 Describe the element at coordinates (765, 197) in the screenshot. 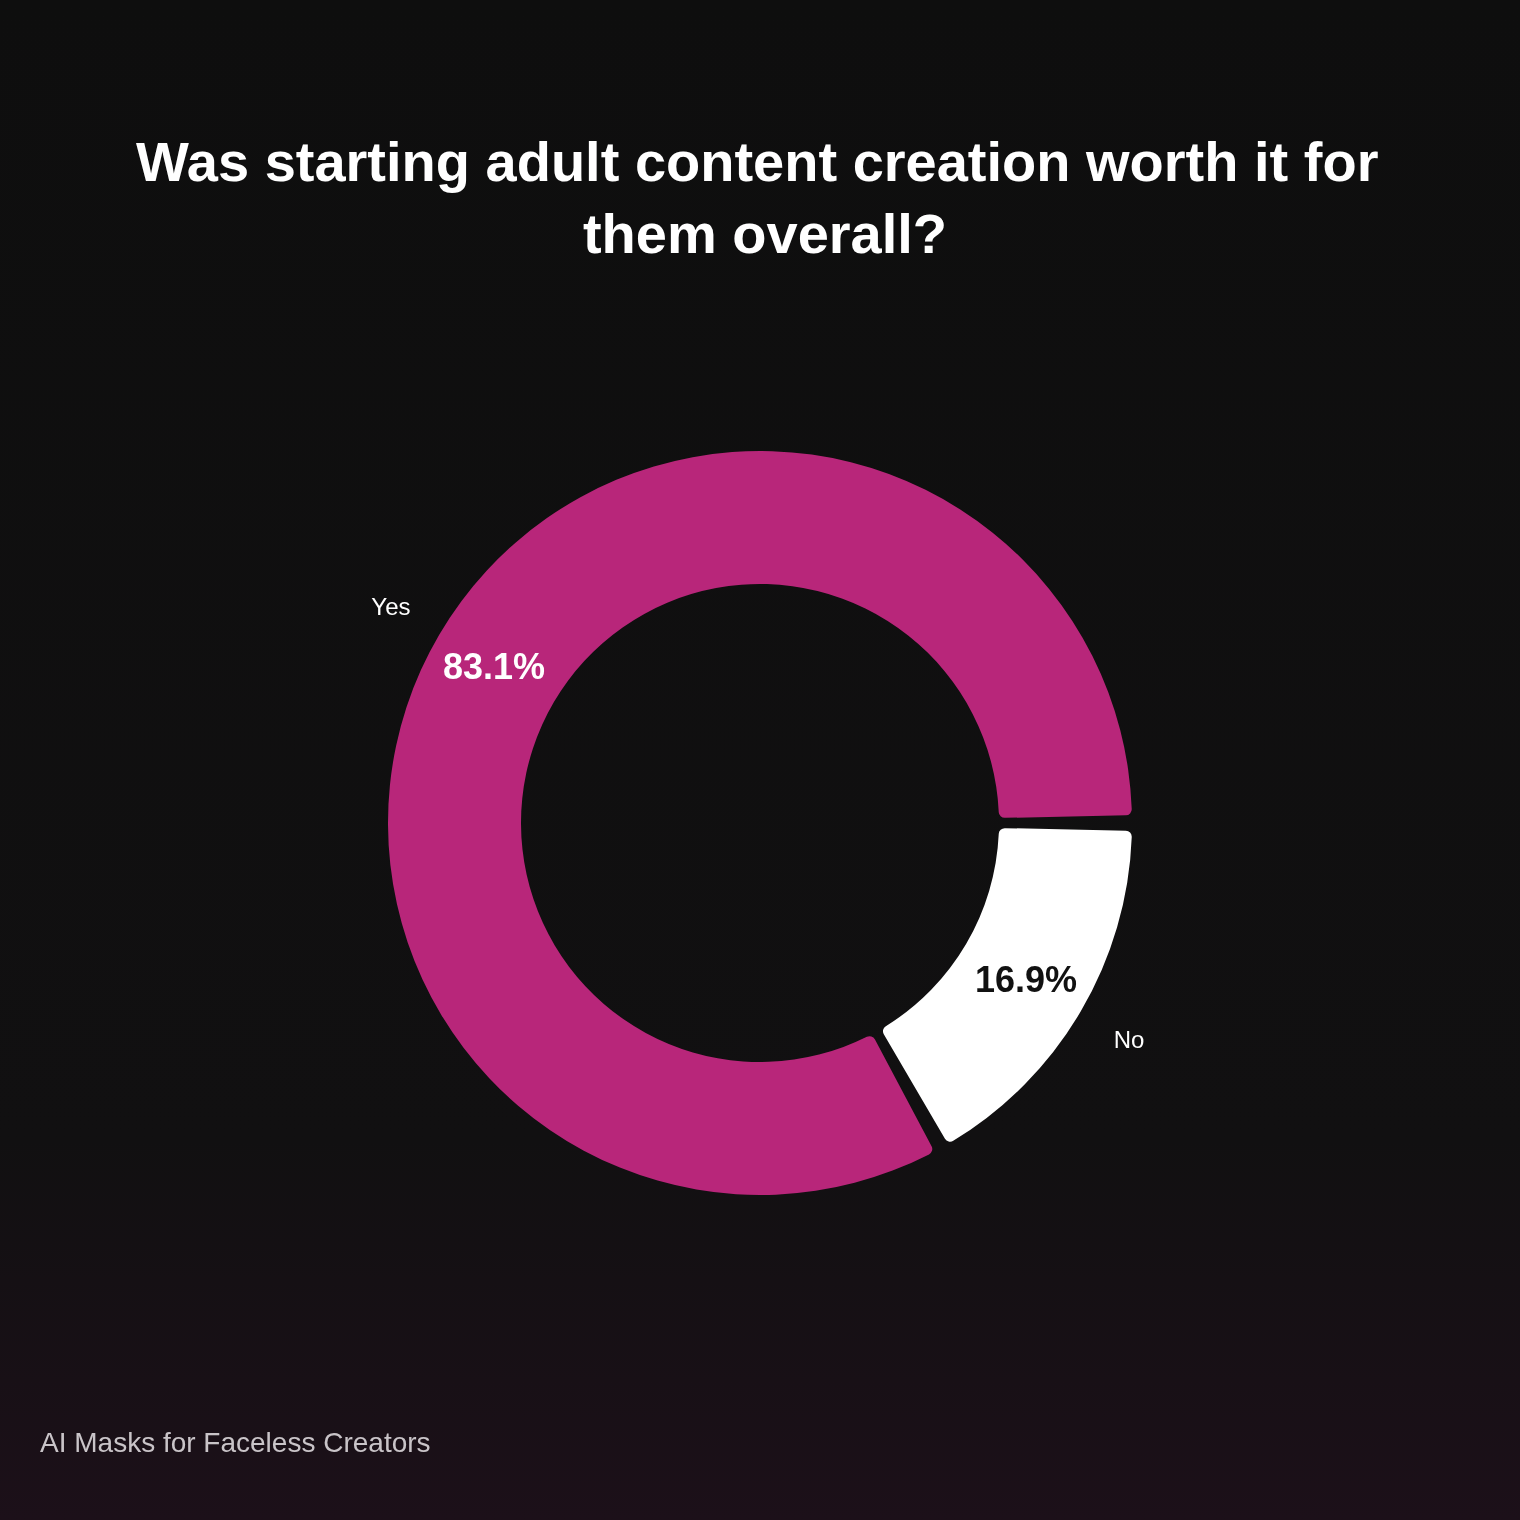

I see `chart-title: Was starting adult content creation worth it for them overall?` at that location.